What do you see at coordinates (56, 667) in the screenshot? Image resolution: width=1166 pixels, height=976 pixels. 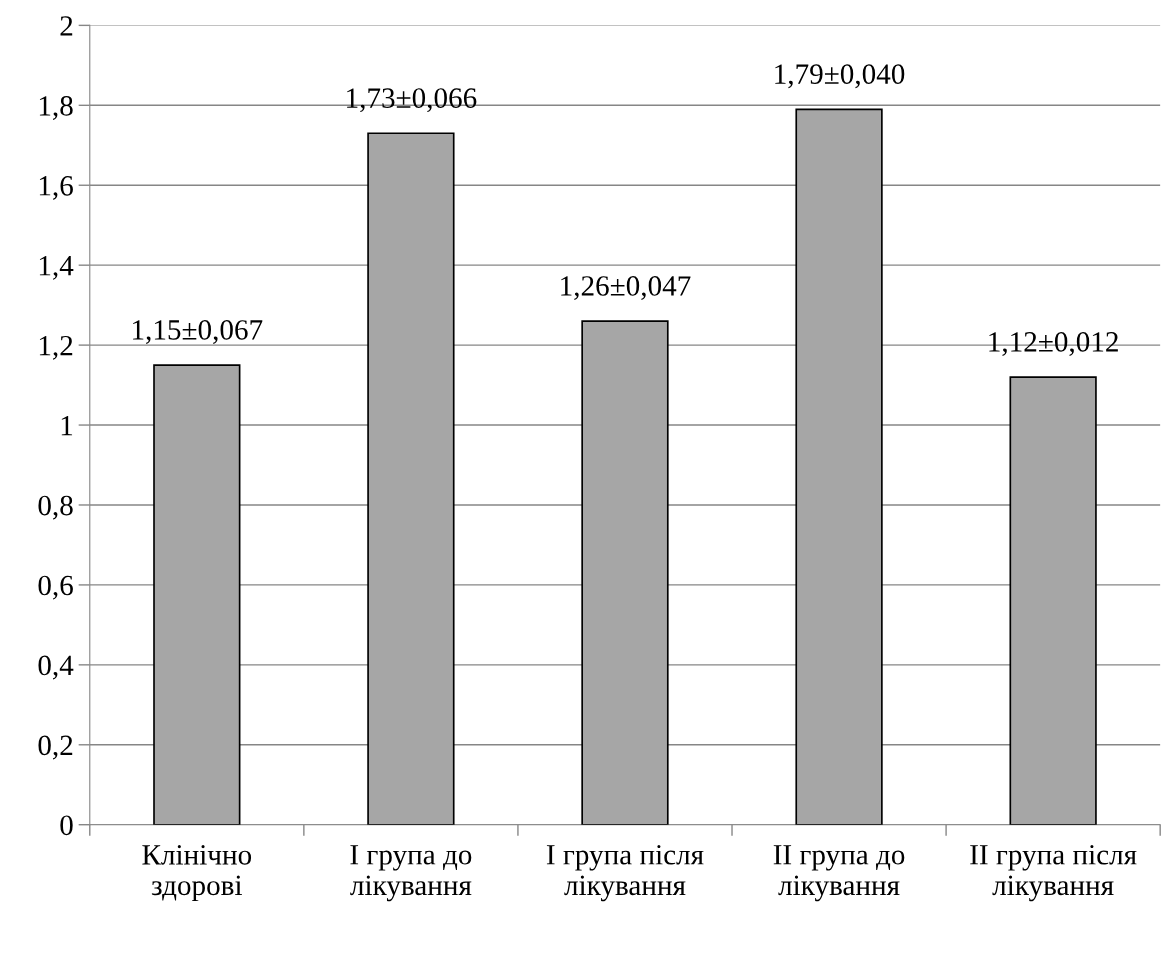 I see `y-tick-label: 0,4` at bounding box center [56, 667].